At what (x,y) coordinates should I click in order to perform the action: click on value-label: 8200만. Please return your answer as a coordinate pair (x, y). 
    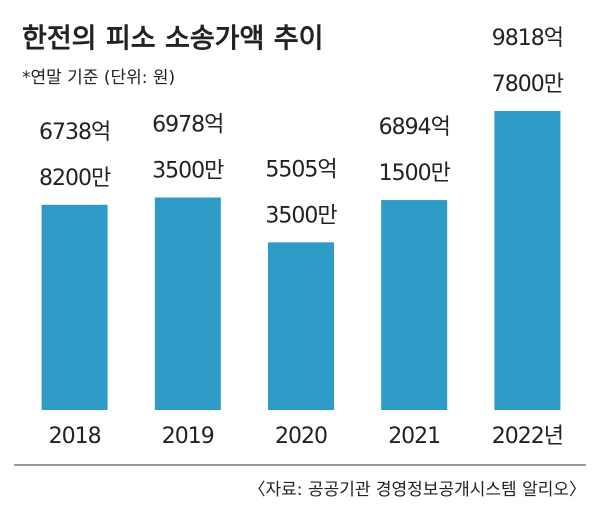
    Looking at the image, I should click on (75, 178).